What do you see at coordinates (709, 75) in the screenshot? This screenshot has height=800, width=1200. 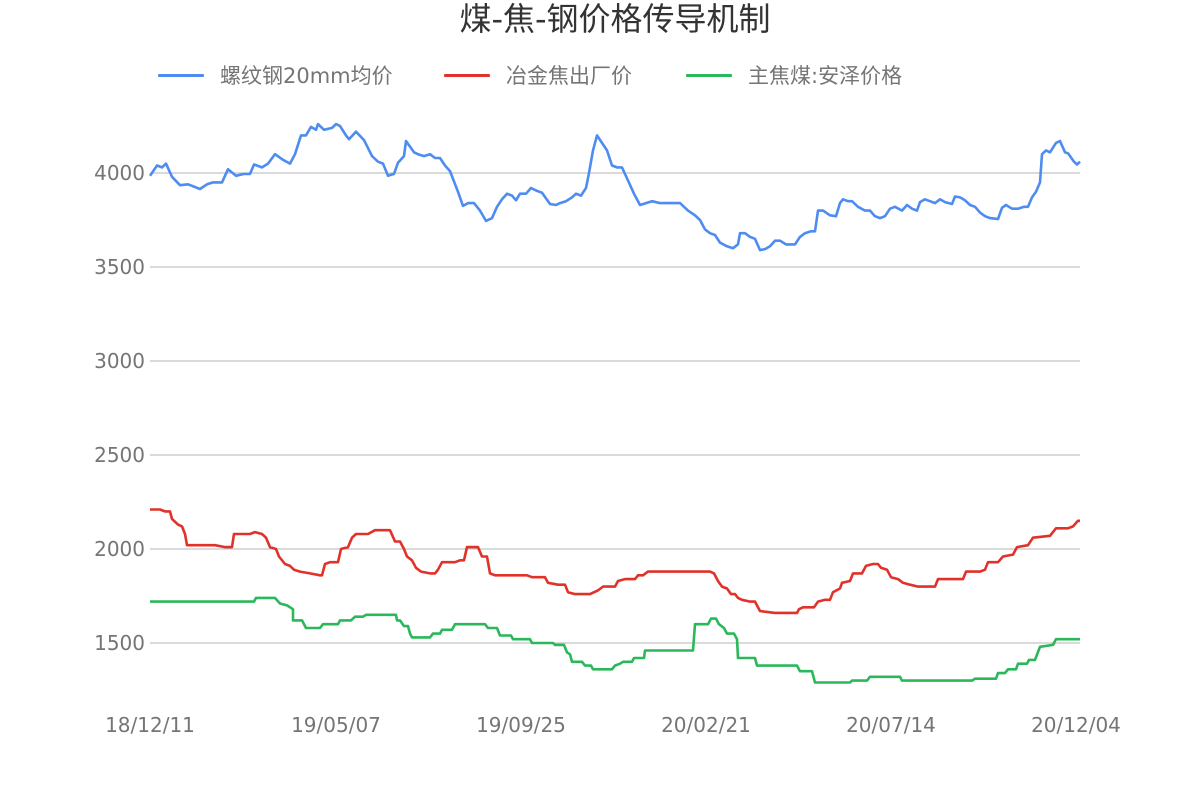 I see `legend-swatch-green-icon` at bounding box center [709, 75].